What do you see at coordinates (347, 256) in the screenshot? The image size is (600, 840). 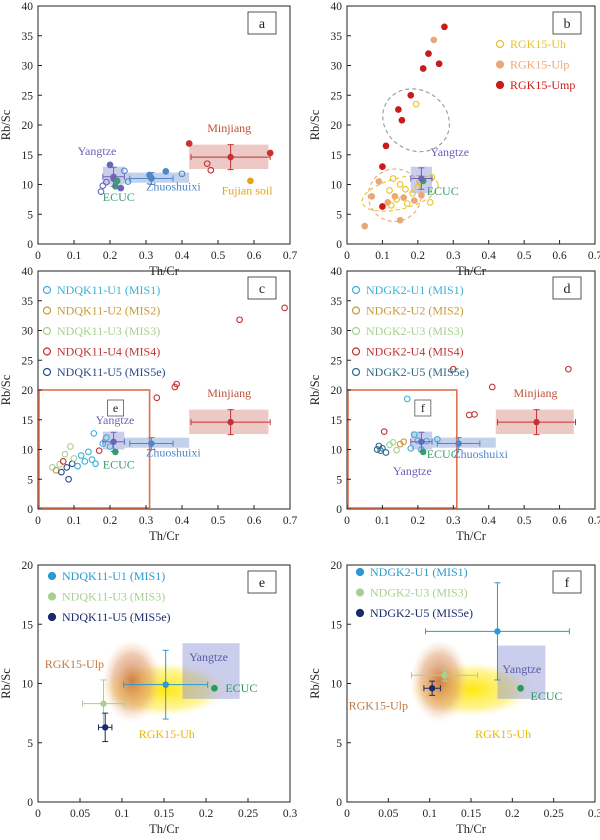 I see `x-tick-label: 0` at bounding box center [347, 256].